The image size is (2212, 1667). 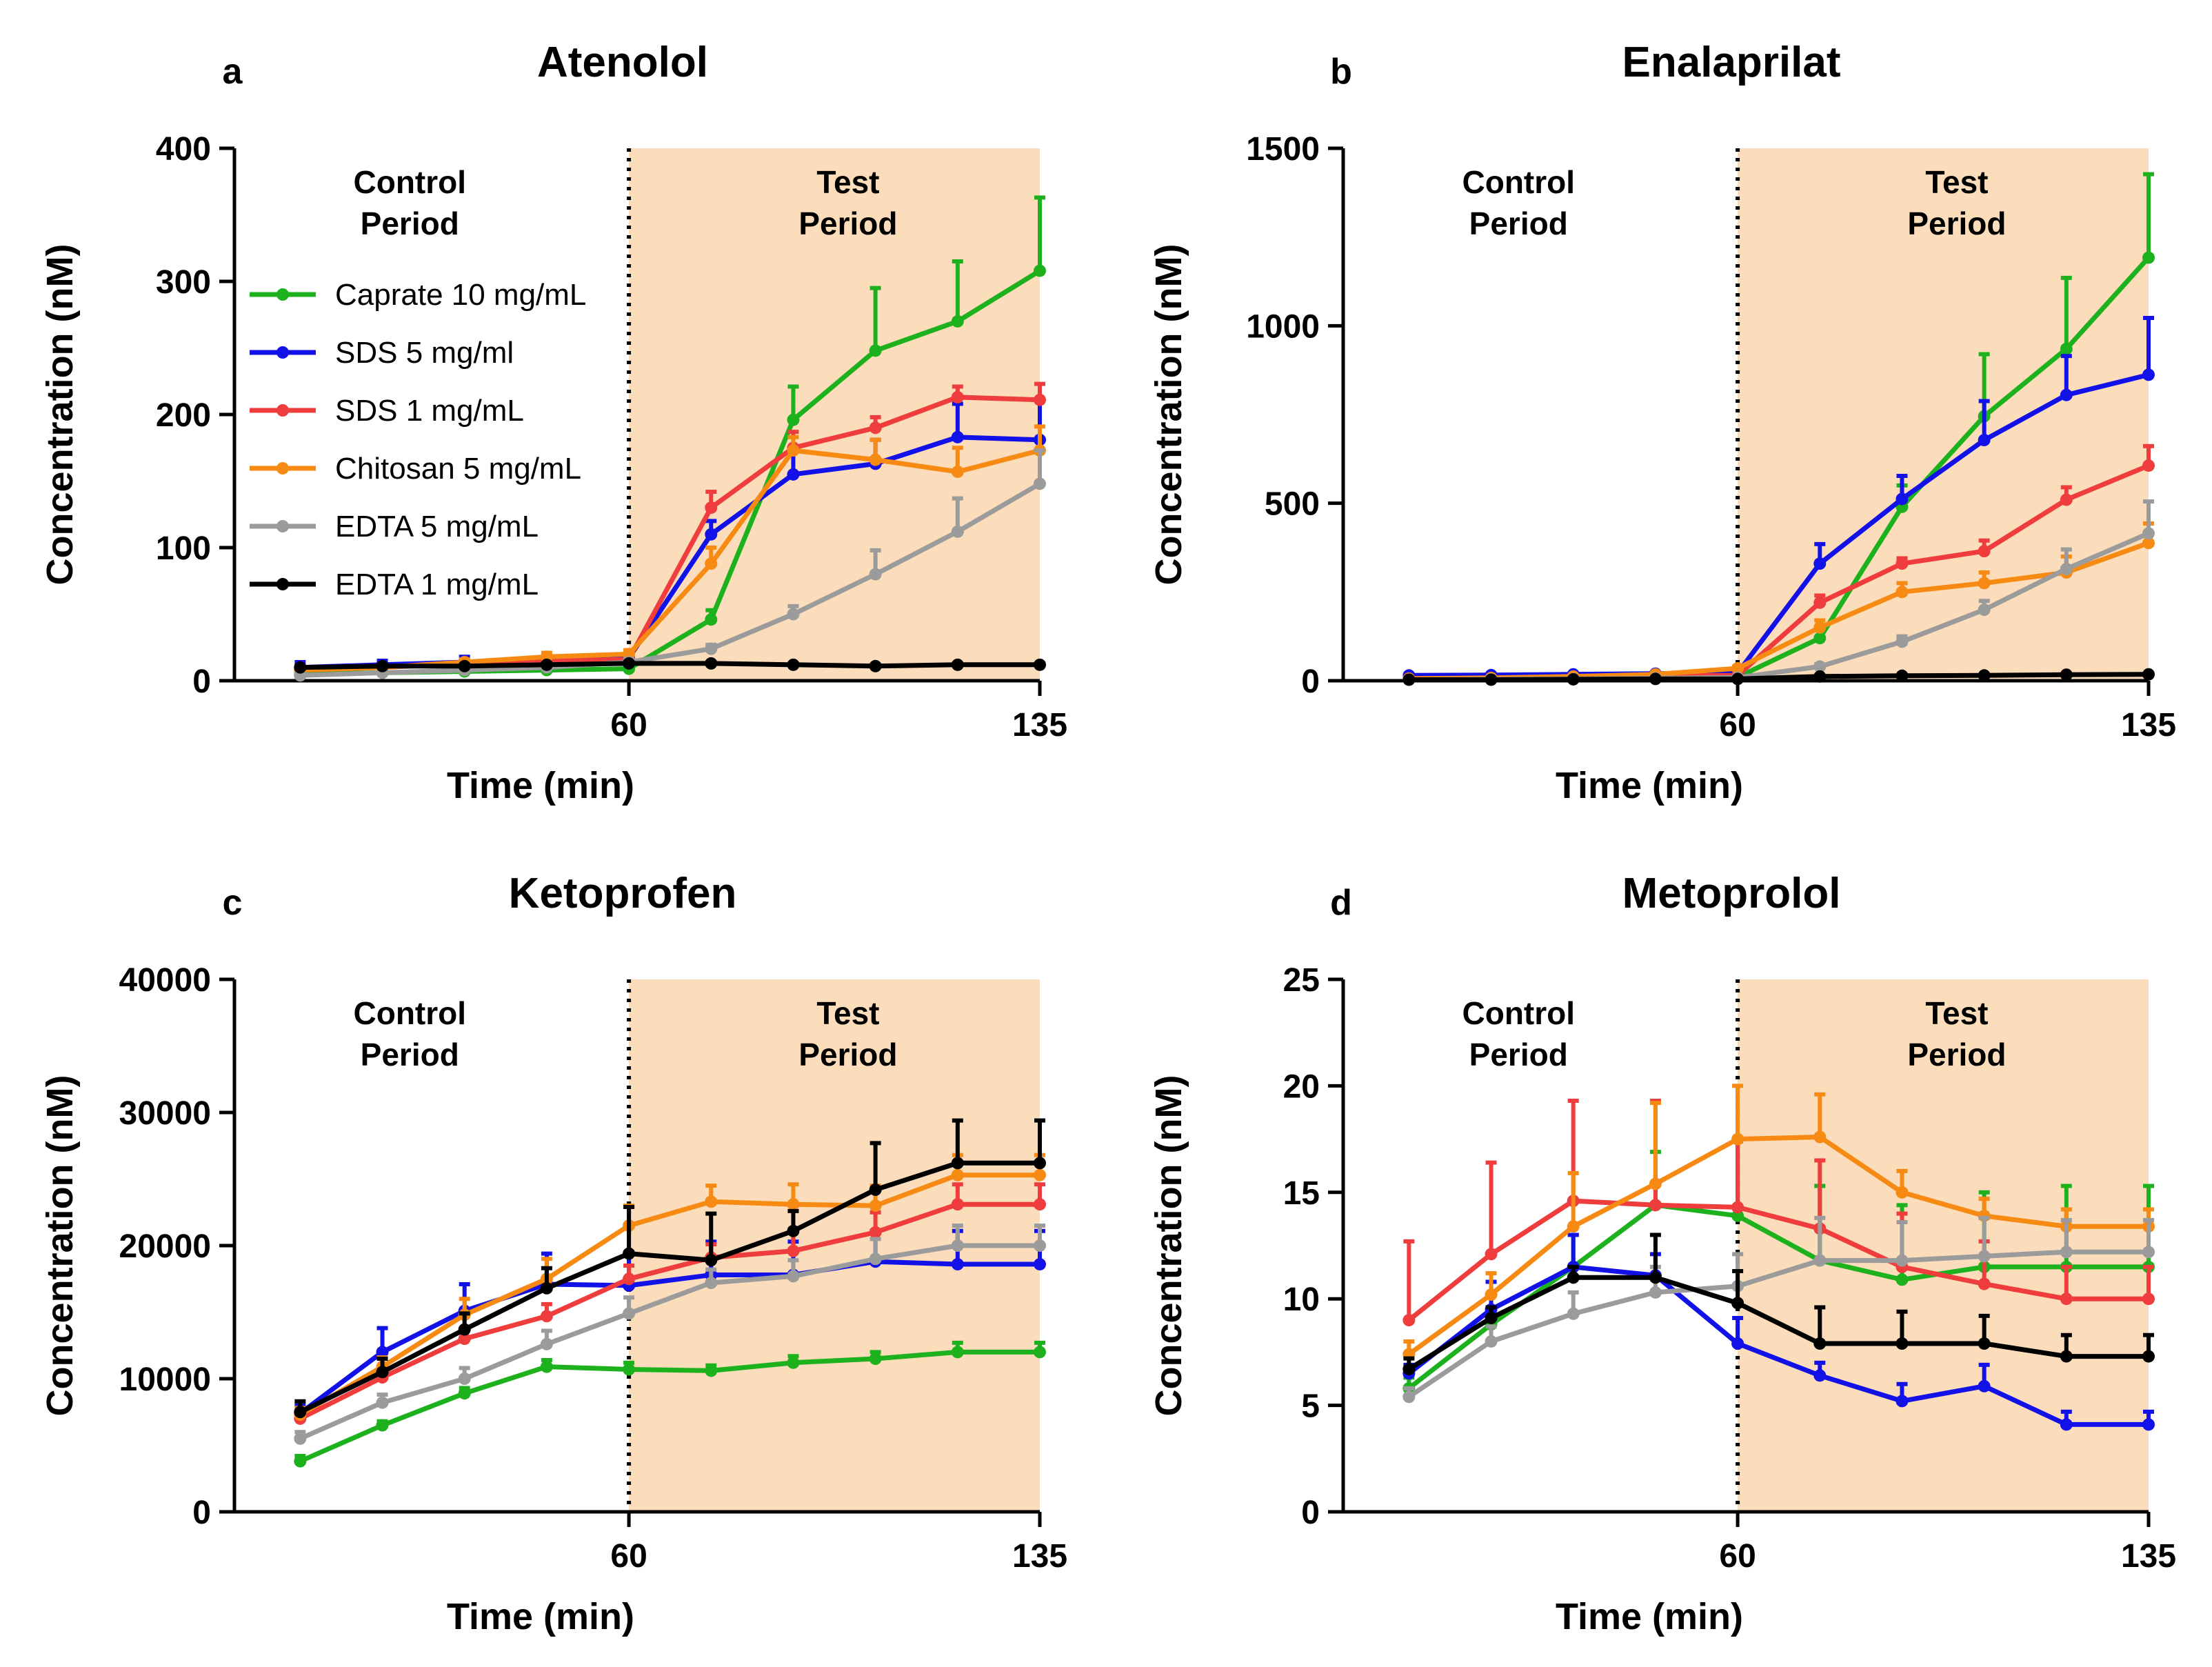 I want to click on series-edta-1-mg-ml, so click(x=1779, y=677).